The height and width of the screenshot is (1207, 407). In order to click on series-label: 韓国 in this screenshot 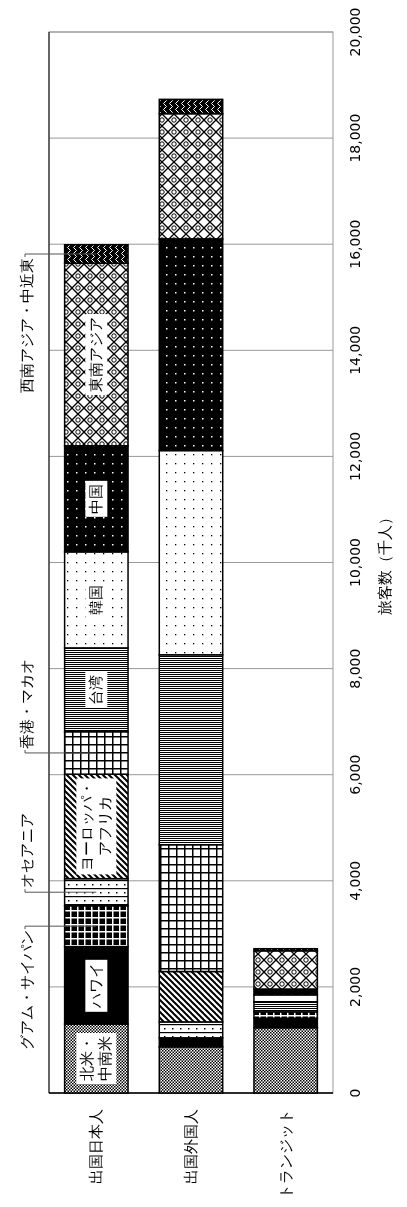, I will do `click(96, 599)`.